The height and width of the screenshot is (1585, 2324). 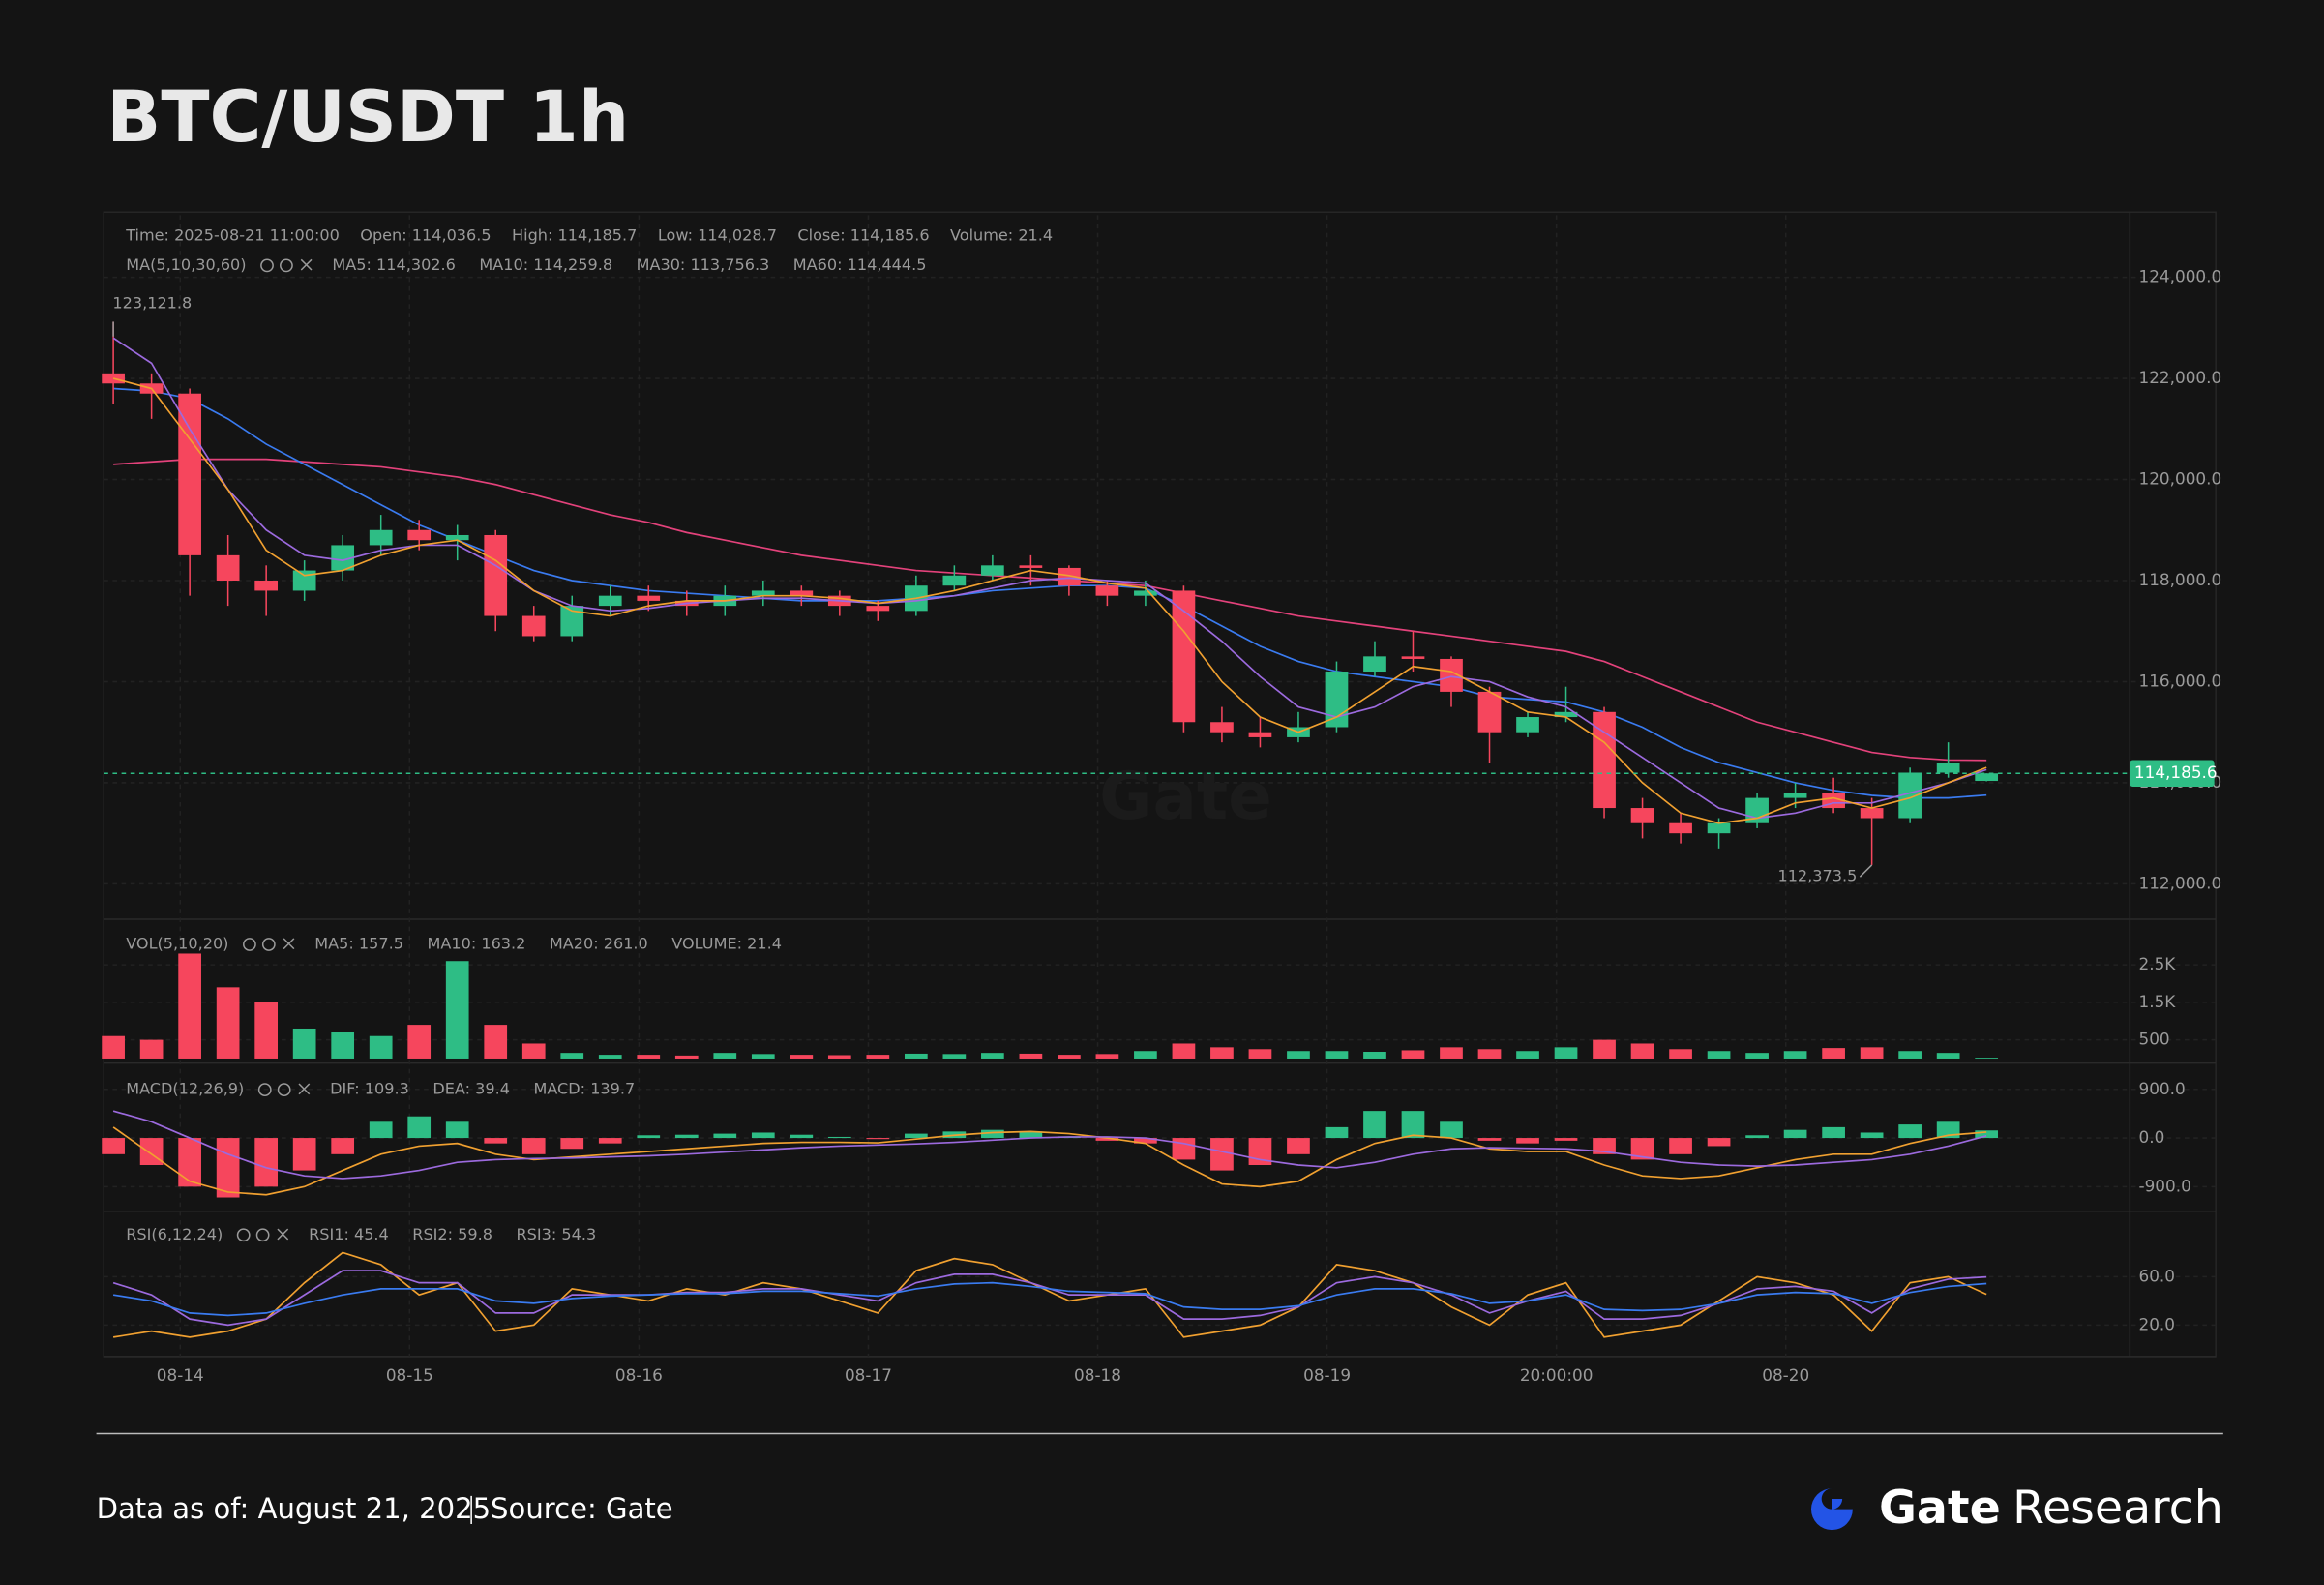 I want to click on min-marker, so click(x=1866, y=871).